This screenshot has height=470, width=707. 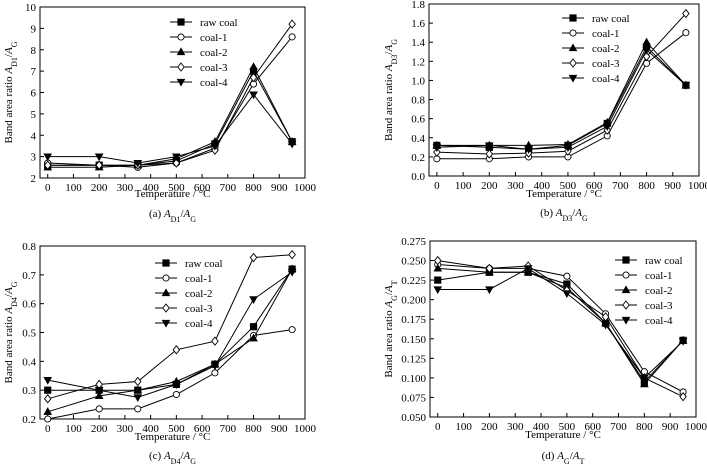 I want to click on y-tick-label: 1.6, so click(x=418, y=24).